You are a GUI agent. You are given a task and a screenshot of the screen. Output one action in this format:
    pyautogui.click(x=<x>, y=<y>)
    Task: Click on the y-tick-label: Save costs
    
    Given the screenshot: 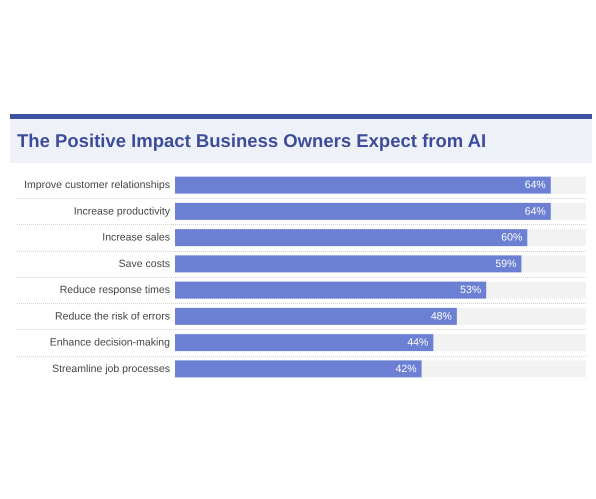 What is the action you would take?
    pyautogui.click(x=144, y=264)
    